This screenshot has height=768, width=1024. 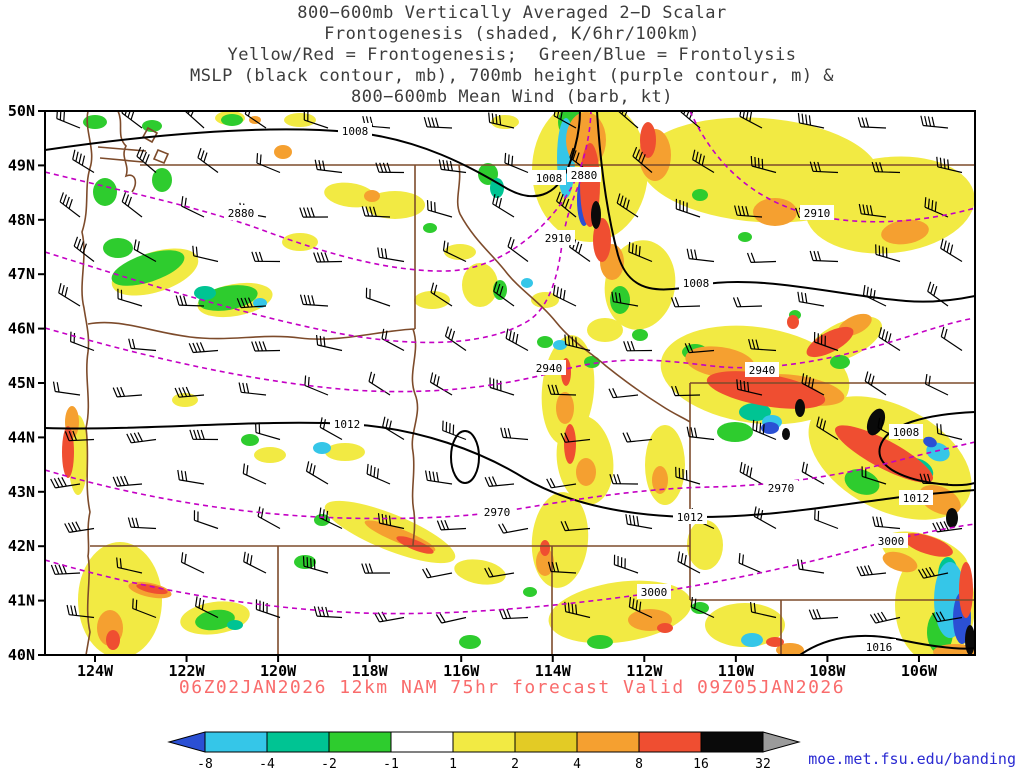 What do you see at coordinates (639, 762) in the screenshot?
I see `colorbar-level-label: 8` at bounding box center [639, 762].